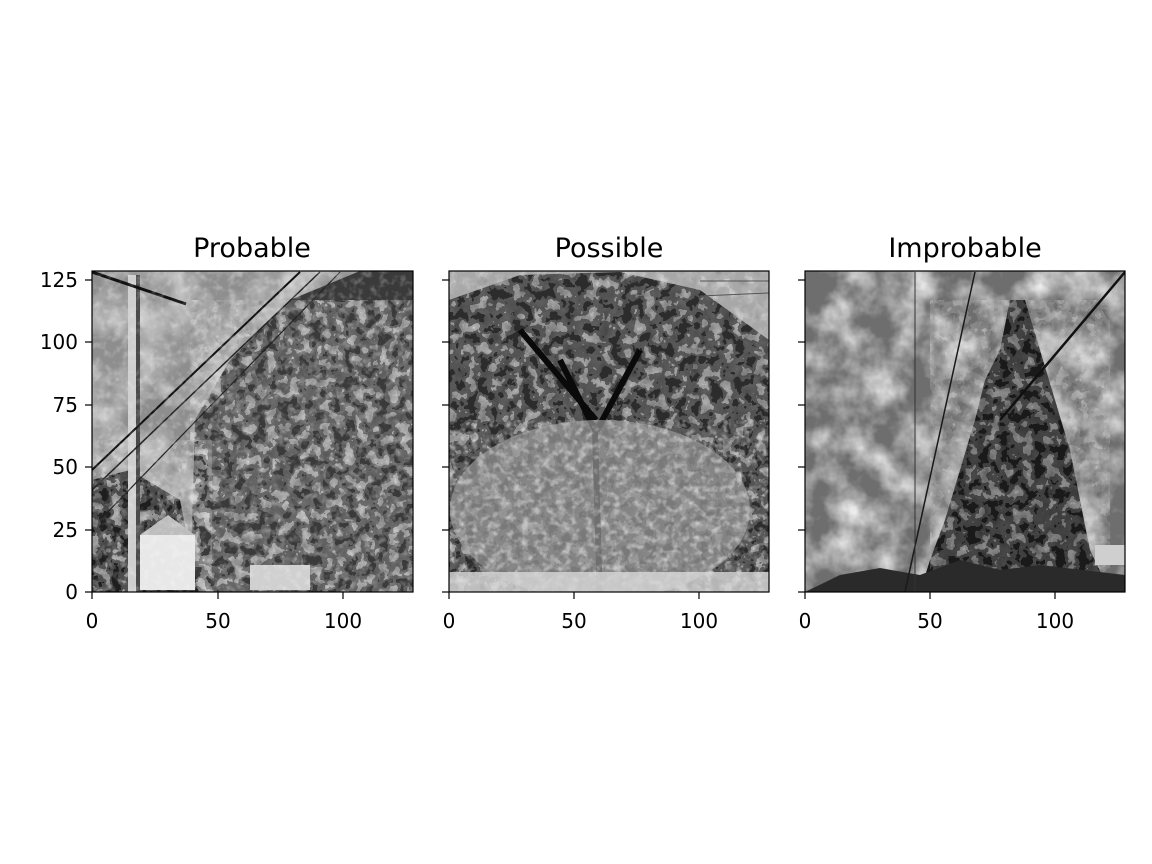 The height and width of the screenshot is (864, 1152). Describe the element at coordinates (59, 342) in the screenshot. I see `y-tick-label: 100` at that location.